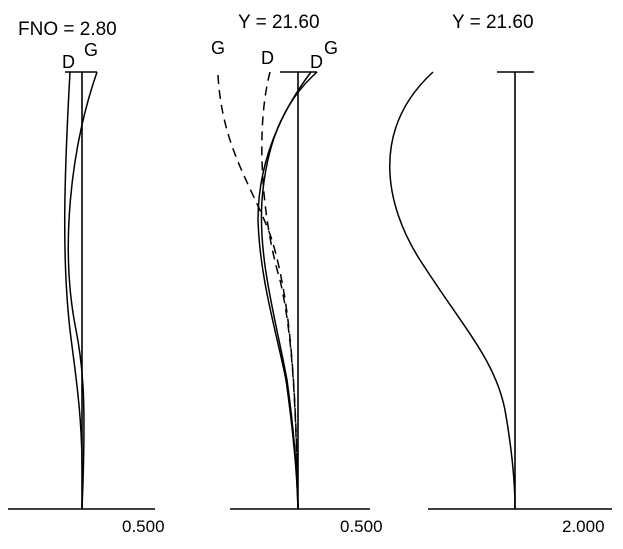  Describe the element at coordinates (493, 22) in the screenshot. I see `distortion-panel-title: Y = 21.60` at that location.